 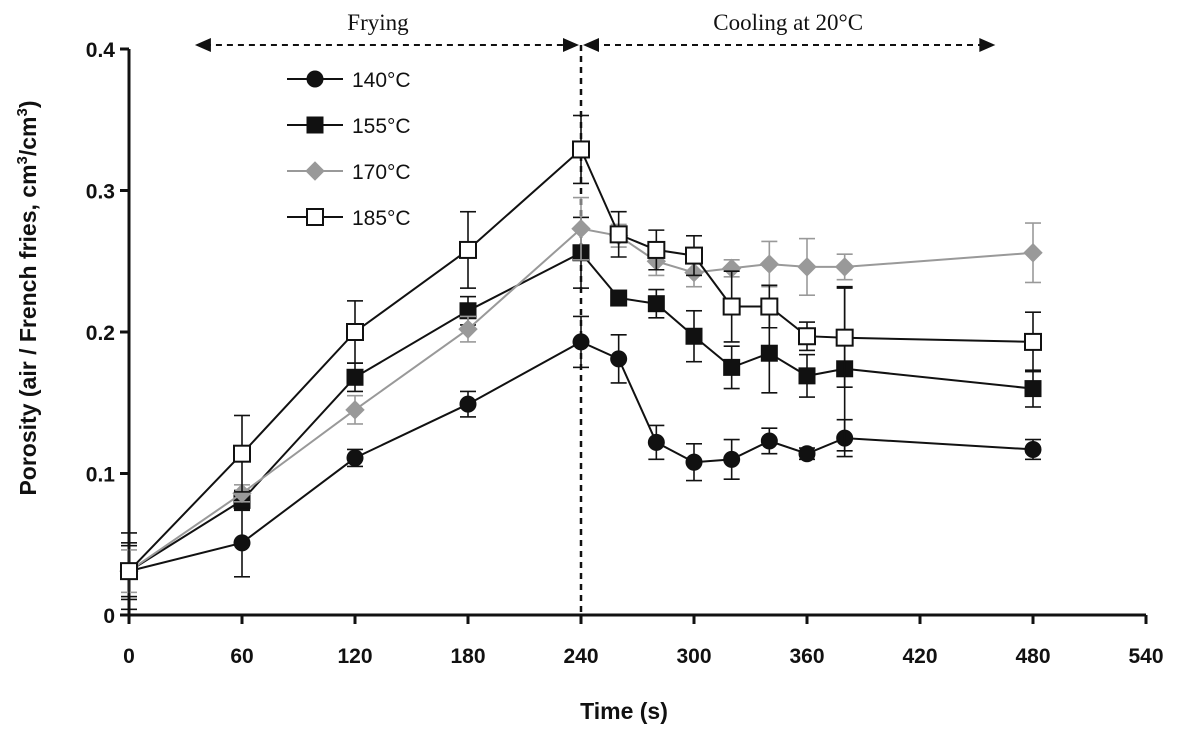 What do you see at coordinates (381, 126) in the screenshot?
I see `legend-label: 155°C` at bounding box center [381, 126].